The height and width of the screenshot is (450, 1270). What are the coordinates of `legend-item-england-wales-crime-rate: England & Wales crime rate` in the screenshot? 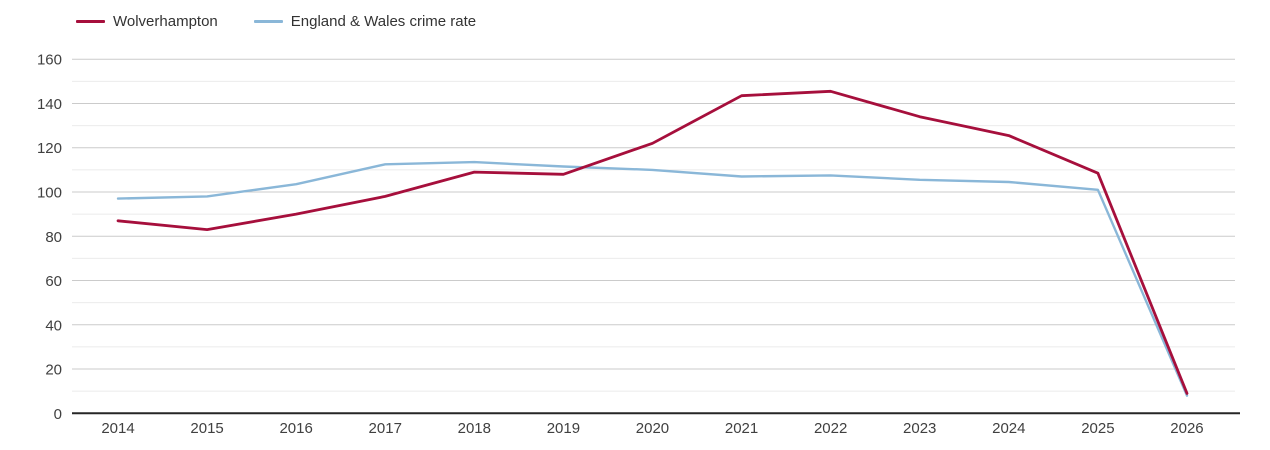 It's located at (365, 21).